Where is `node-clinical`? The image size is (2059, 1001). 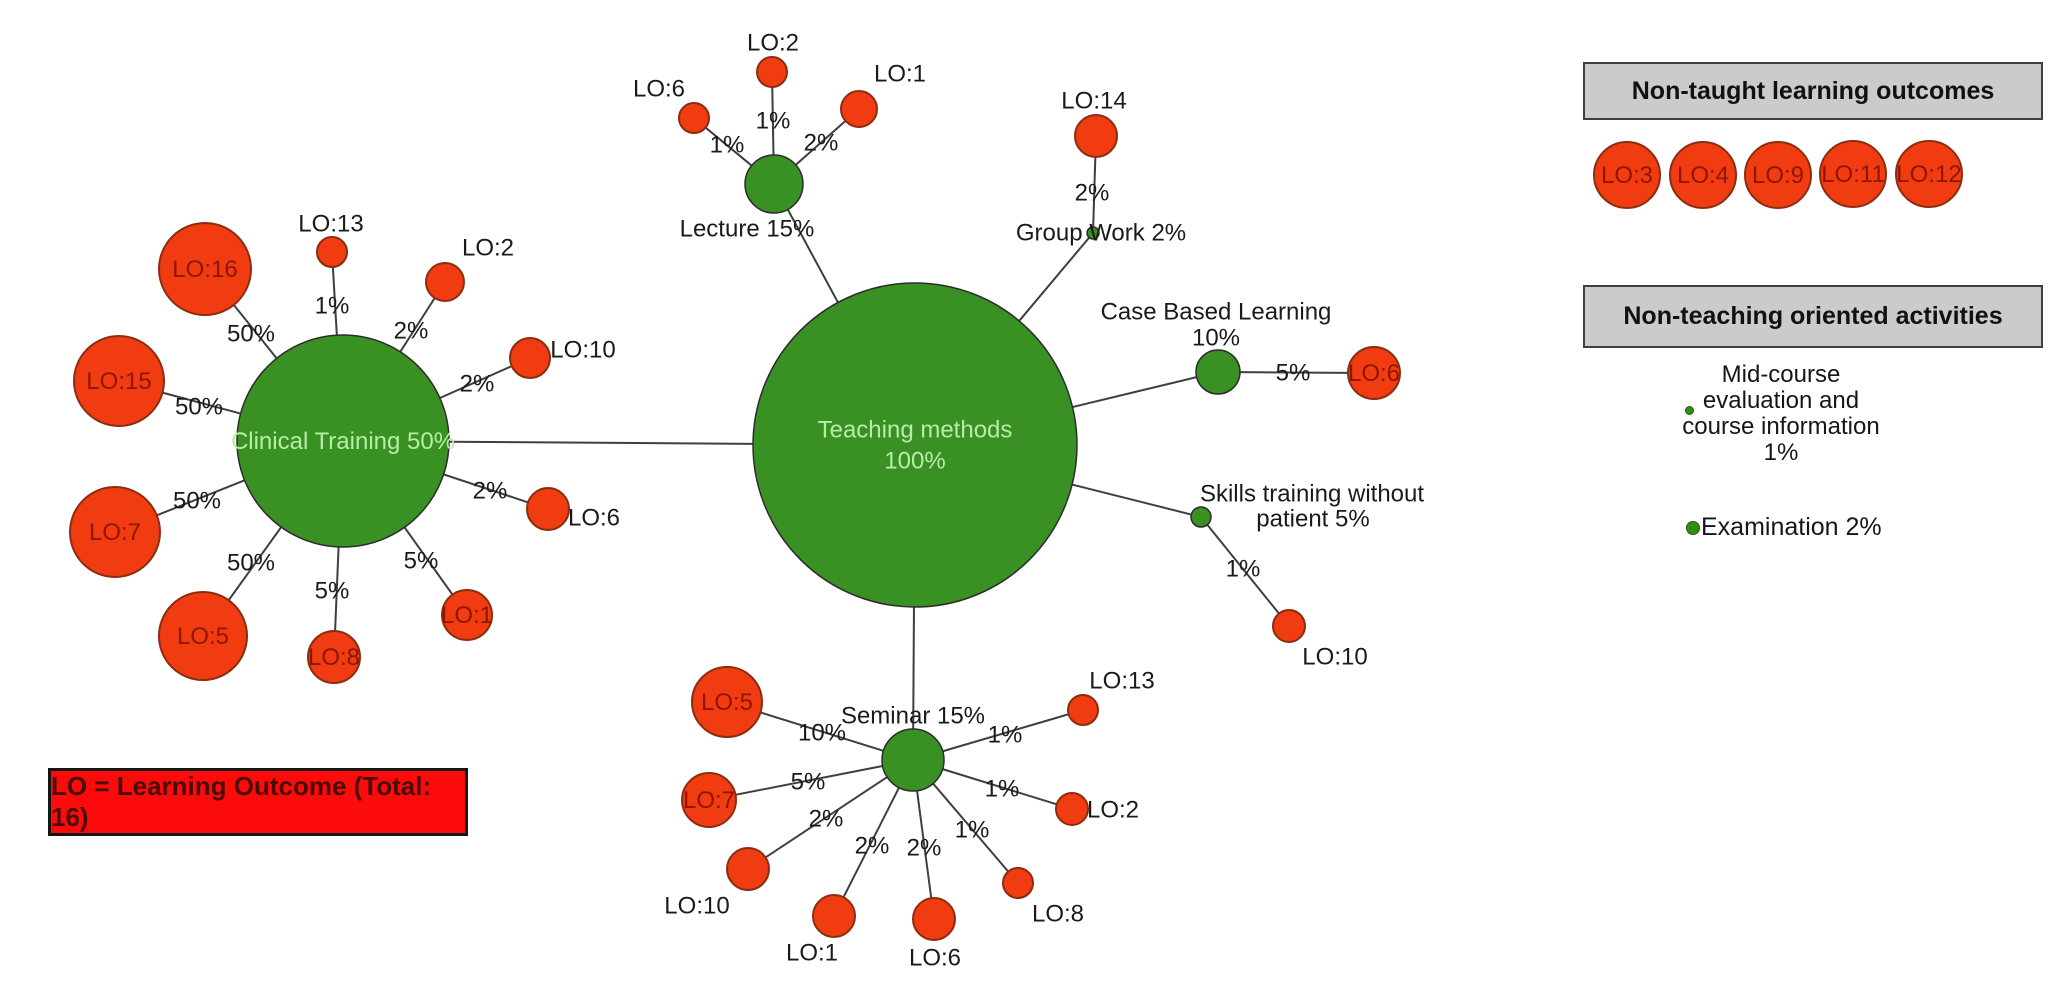 node-clinical is located at coordinates (343, 441).